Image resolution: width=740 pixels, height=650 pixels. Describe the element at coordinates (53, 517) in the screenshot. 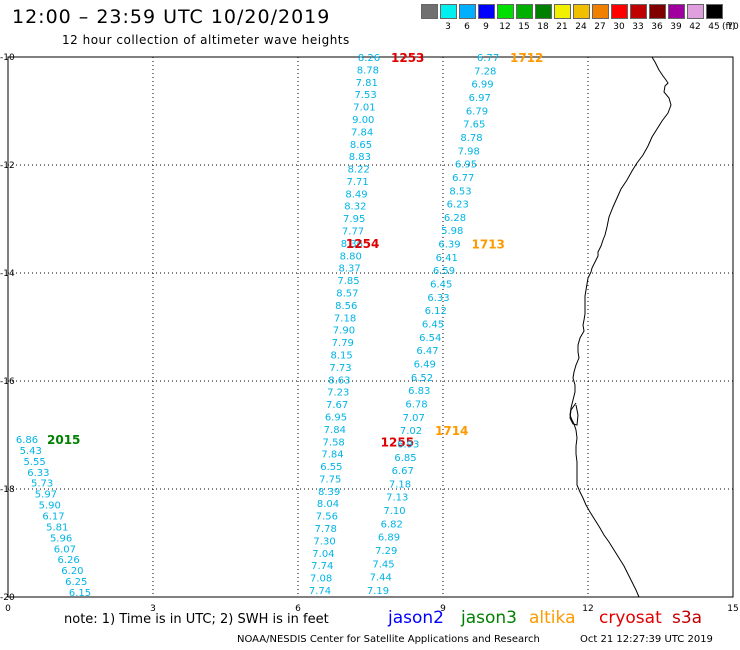

I see `swh-value: 6.17` at that location.